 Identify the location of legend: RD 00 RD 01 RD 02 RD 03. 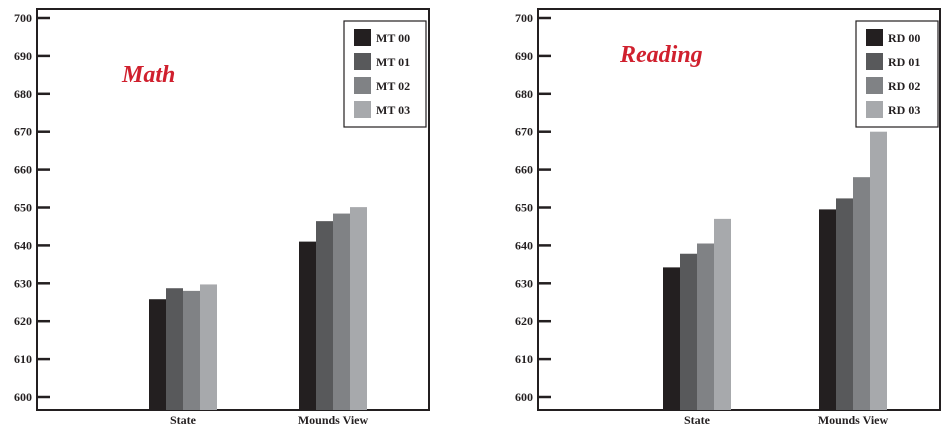
(897, 74).